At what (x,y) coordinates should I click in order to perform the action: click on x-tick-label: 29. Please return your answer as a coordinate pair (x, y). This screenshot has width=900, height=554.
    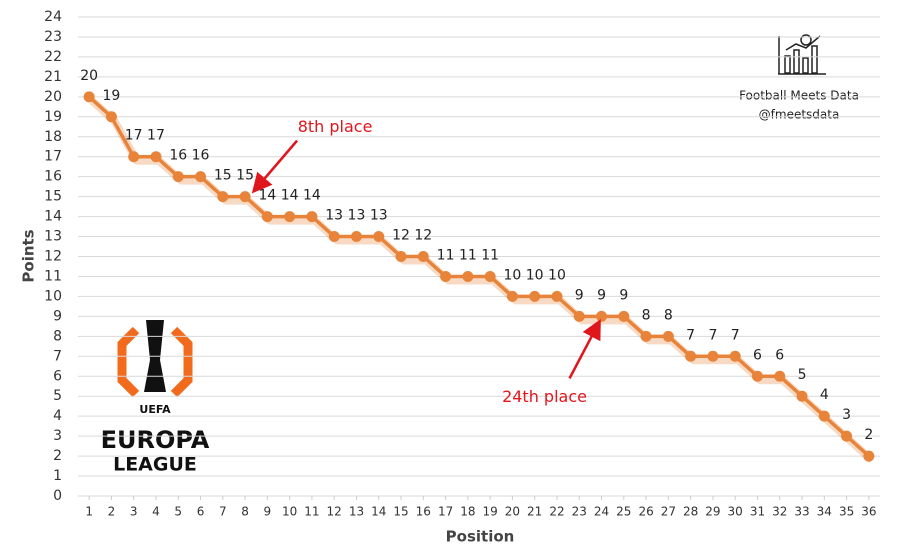
    Looking at the image, I should click on (712, 512).